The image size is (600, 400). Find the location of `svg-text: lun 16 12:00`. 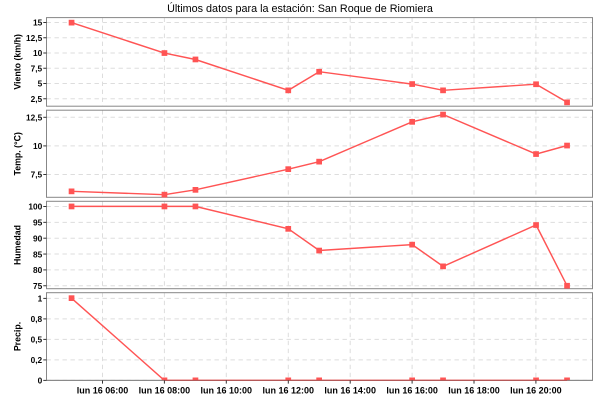

svg-text: lun 16 12:00 is located at coordinates (289, 391).